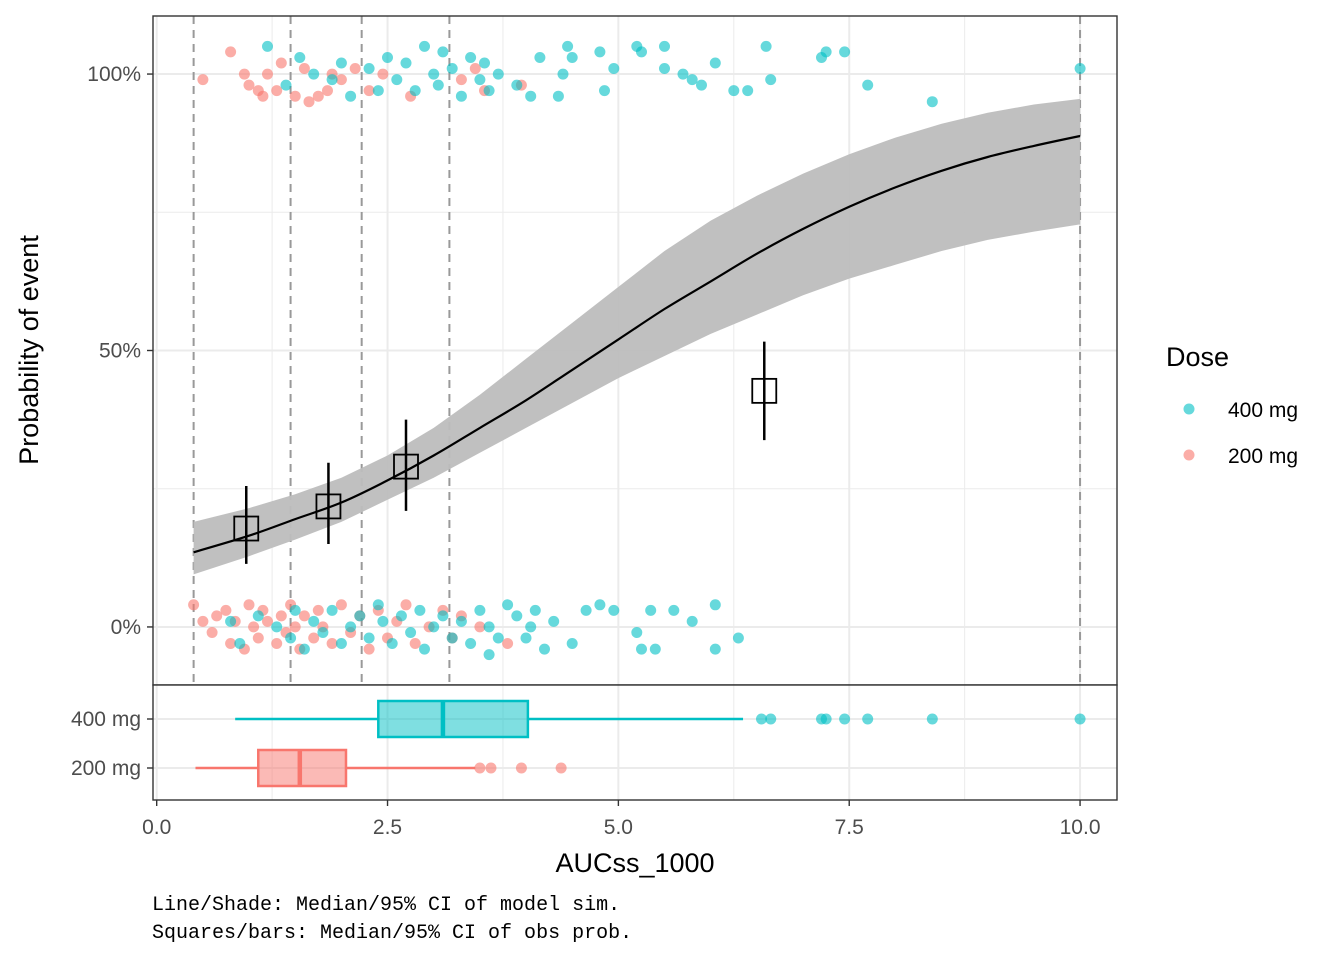 This screenshot has height=960, width=1344. Describe the element at coordinates (634, 863) in the screenshot. I see `x-axis-title: AUCss_1000` at that location.